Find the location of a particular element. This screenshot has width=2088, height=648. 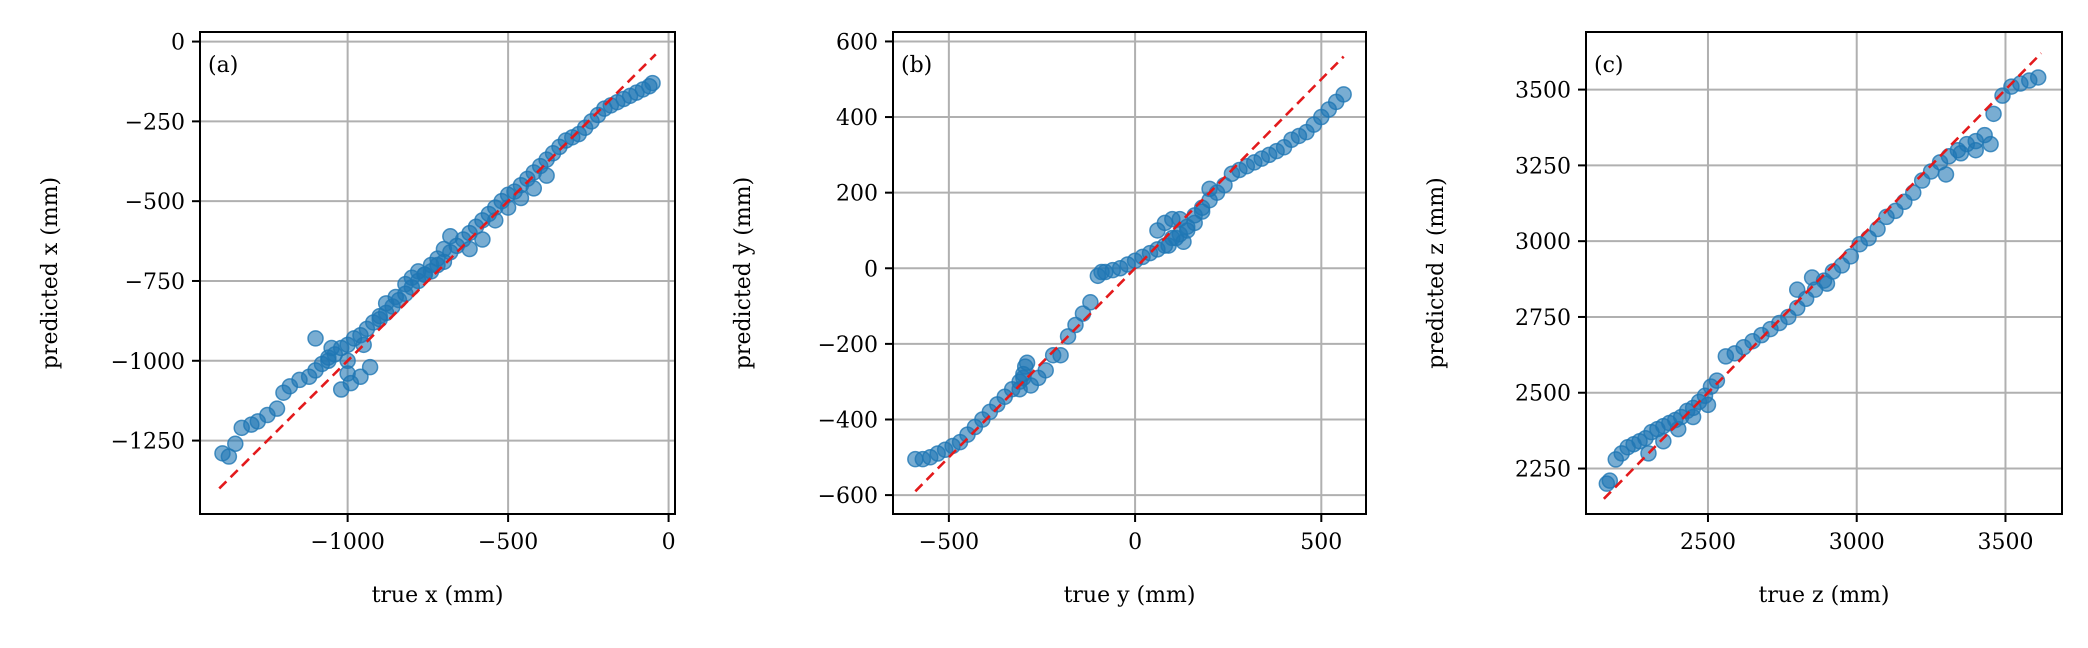

y-tick-label: −500 is located at coordinates (155, 202).